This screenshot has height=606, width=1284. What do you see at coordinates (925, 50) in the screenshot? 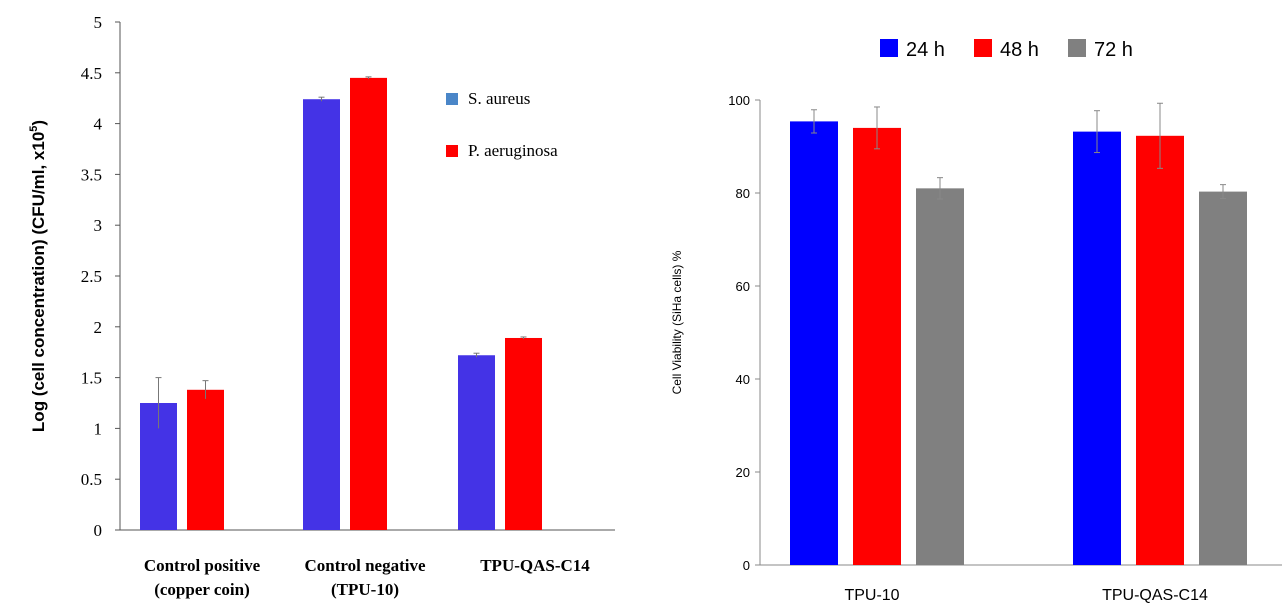
I see `legend-label: 24 h` at bounding box center [925, 50].